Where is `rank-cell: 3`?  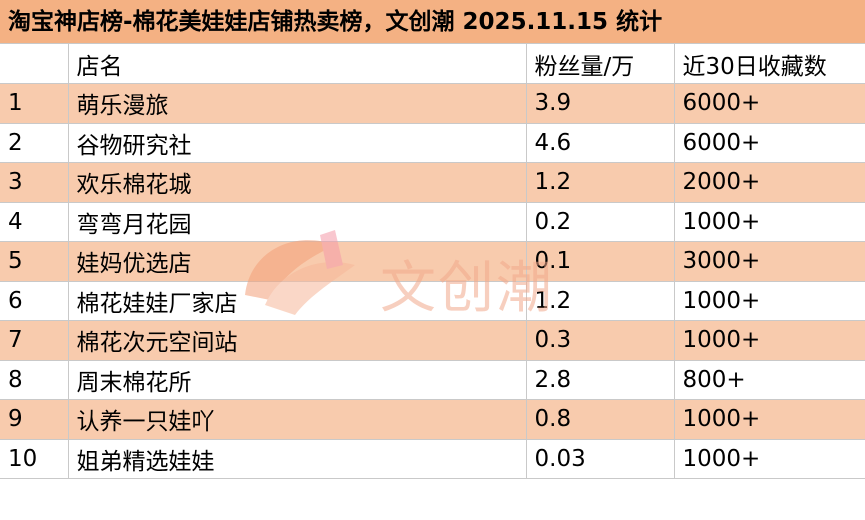 rank-cell: 3 is located at coordinates (34, 182).